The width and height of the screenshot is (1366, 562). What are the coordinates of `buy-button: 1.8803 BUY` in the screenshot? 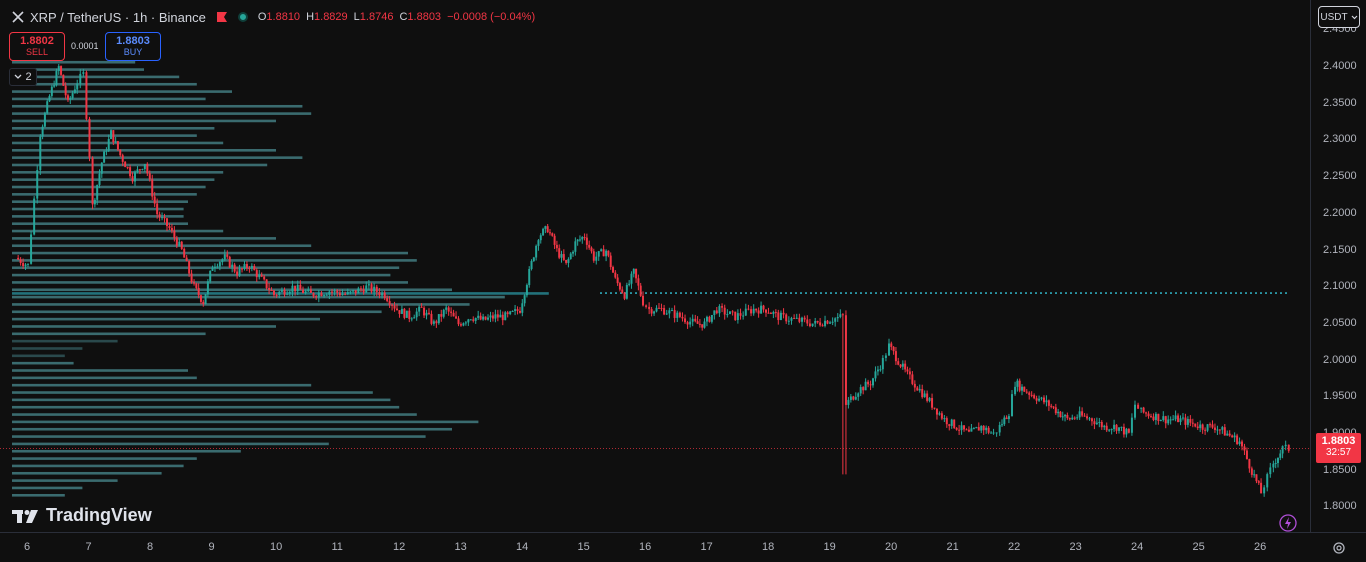 It's located at (133, 46).